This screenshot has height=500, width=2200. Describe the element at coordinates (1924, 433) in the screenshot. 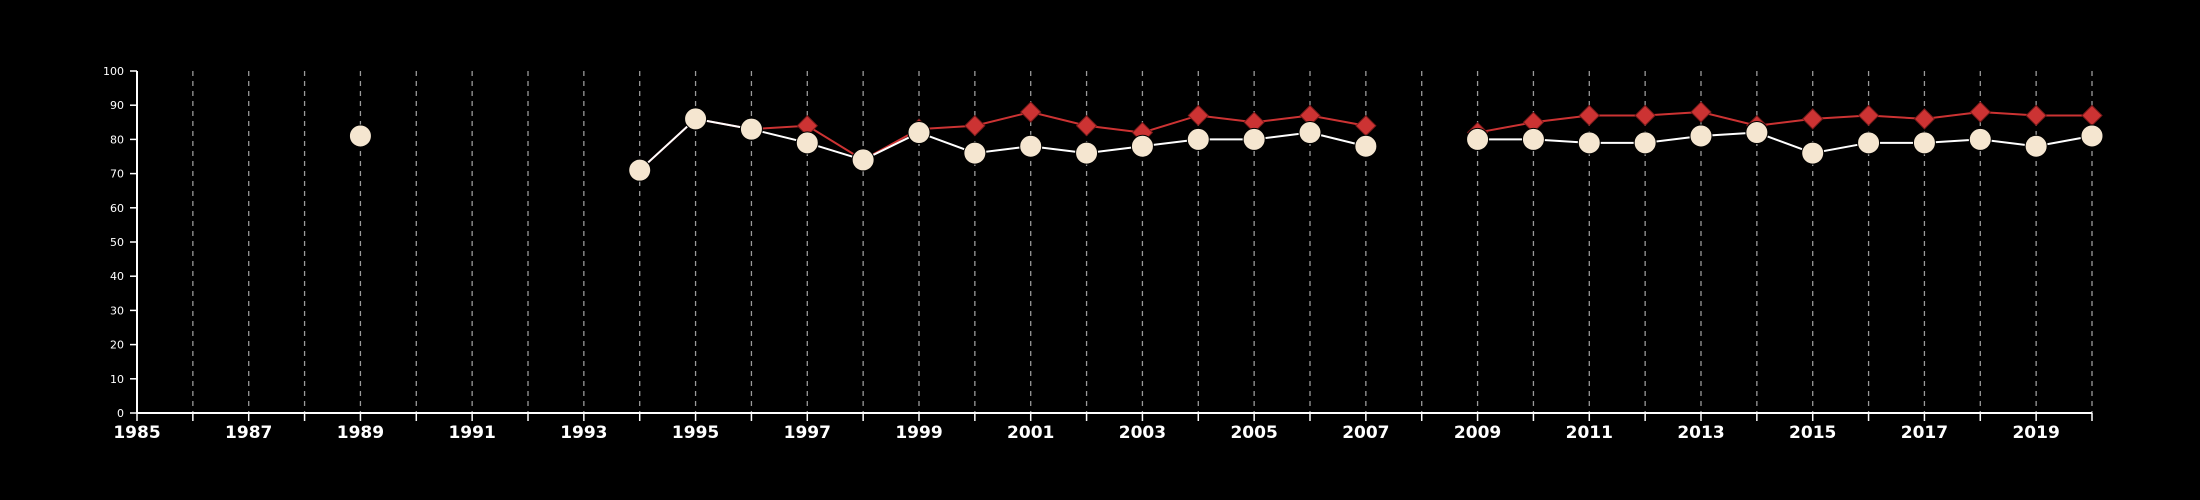

I see `x-tick-label: 2017` at that location.